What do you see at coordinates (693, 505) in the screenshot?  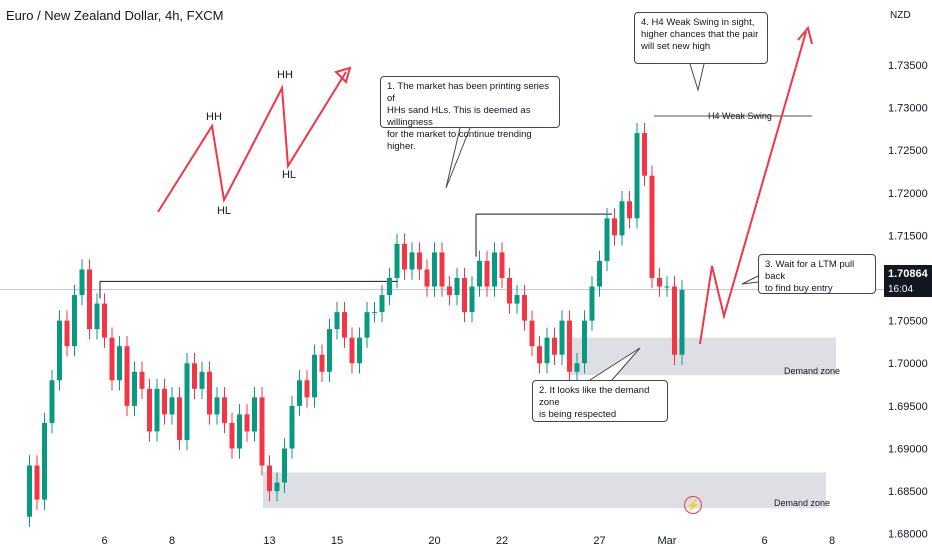 I see `flash-icon: ⚡` at bounding box center [693, 505].